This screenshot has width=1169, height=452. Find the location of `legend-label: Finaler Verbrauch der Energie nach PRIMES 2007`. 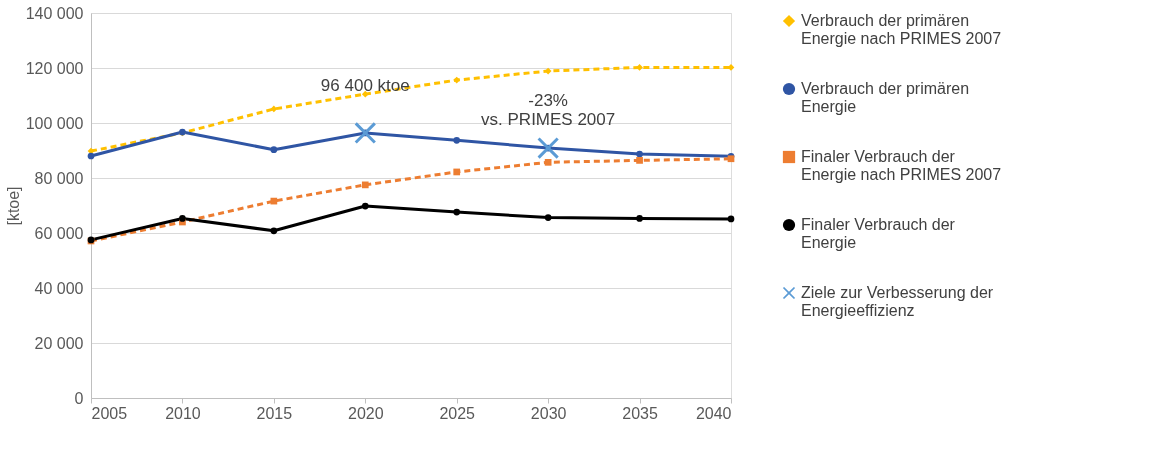

legend-label: Finaler Verbrauch der Energie nach PRIMES 2007 is located at coordinates (901, 165).